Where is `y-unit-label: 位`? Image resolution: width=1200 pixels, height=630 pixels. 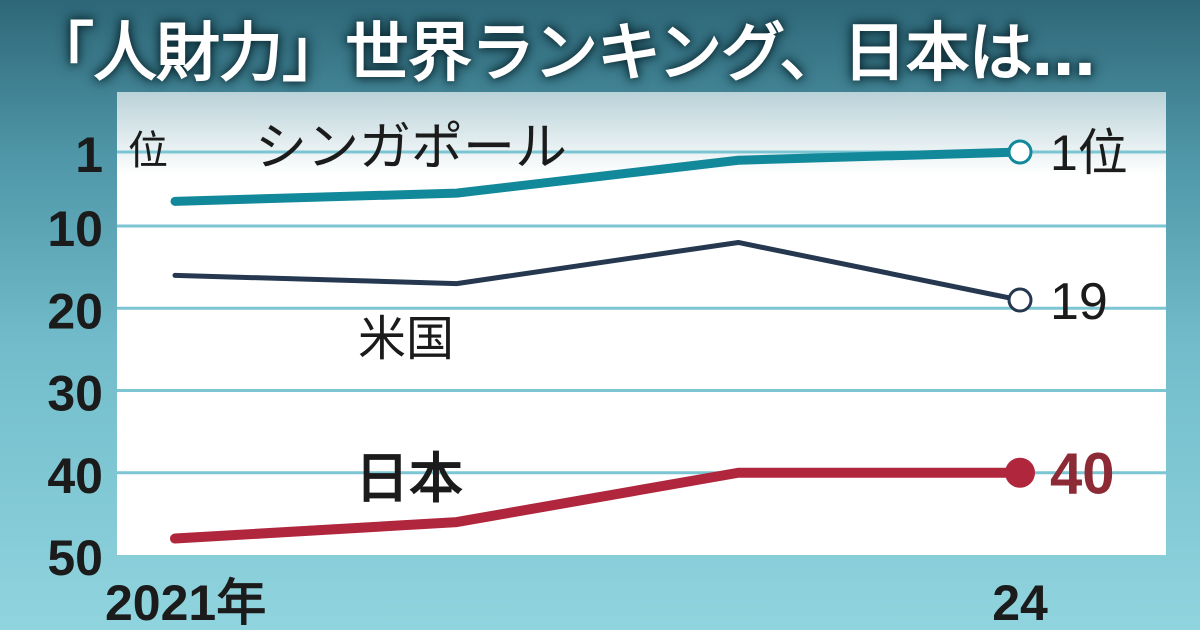
y-unit-label: 位 is located at coordinates (148, 151).